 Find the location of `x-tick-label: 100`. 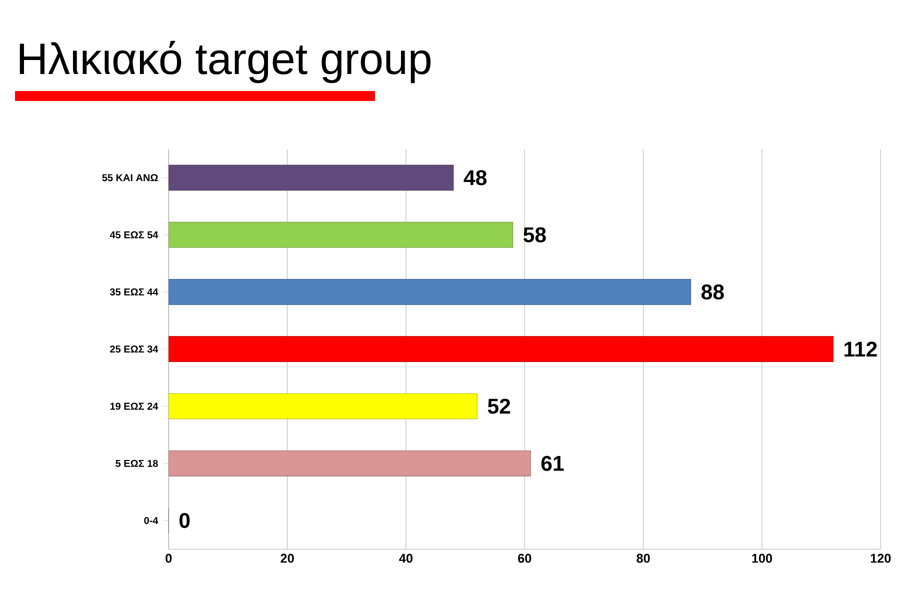

x-tick-label: 100 is located at coordinates (762, 558).